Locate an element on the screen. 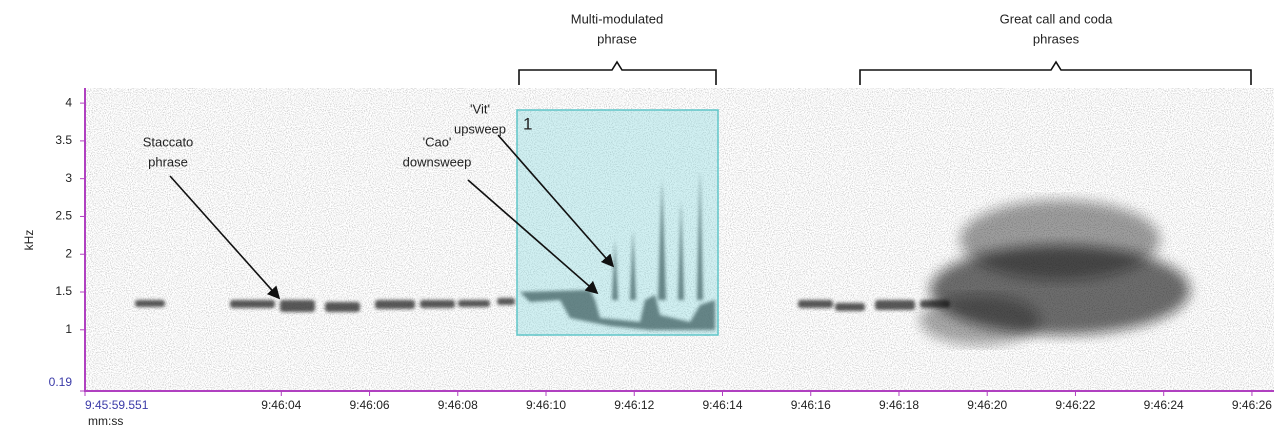 This screenshot has height=429, width=1274. x-tick-label: 9:46:20 is located at coordinates (987, 405).